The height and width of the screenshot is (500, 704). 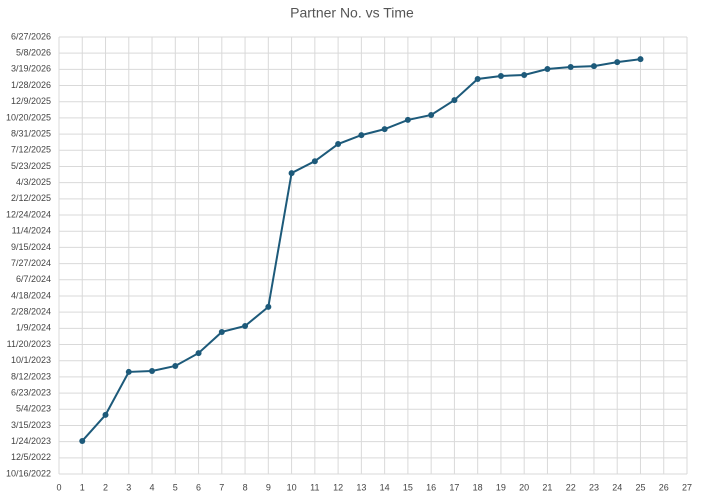 What do you see at coordinates (28, 117) in the screenshot?
I see `y-tick-label: 10/20/2025` at bounding box center [28, 117].